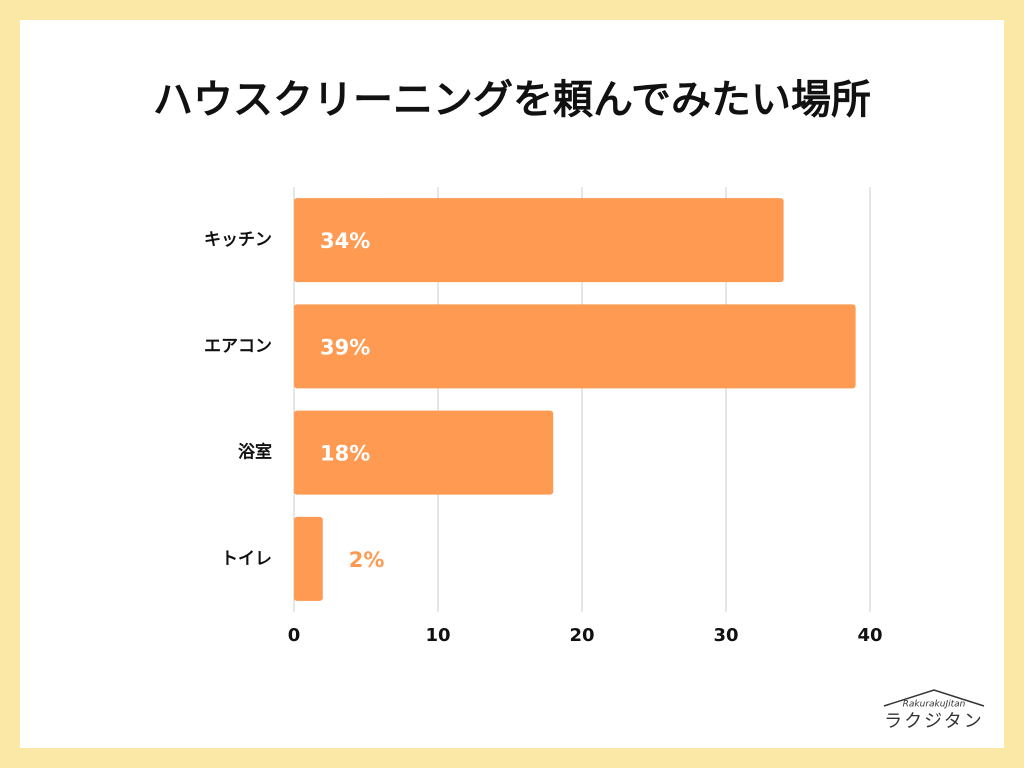  I want to click on y-tick-label: エアコン, so click(238, 346).